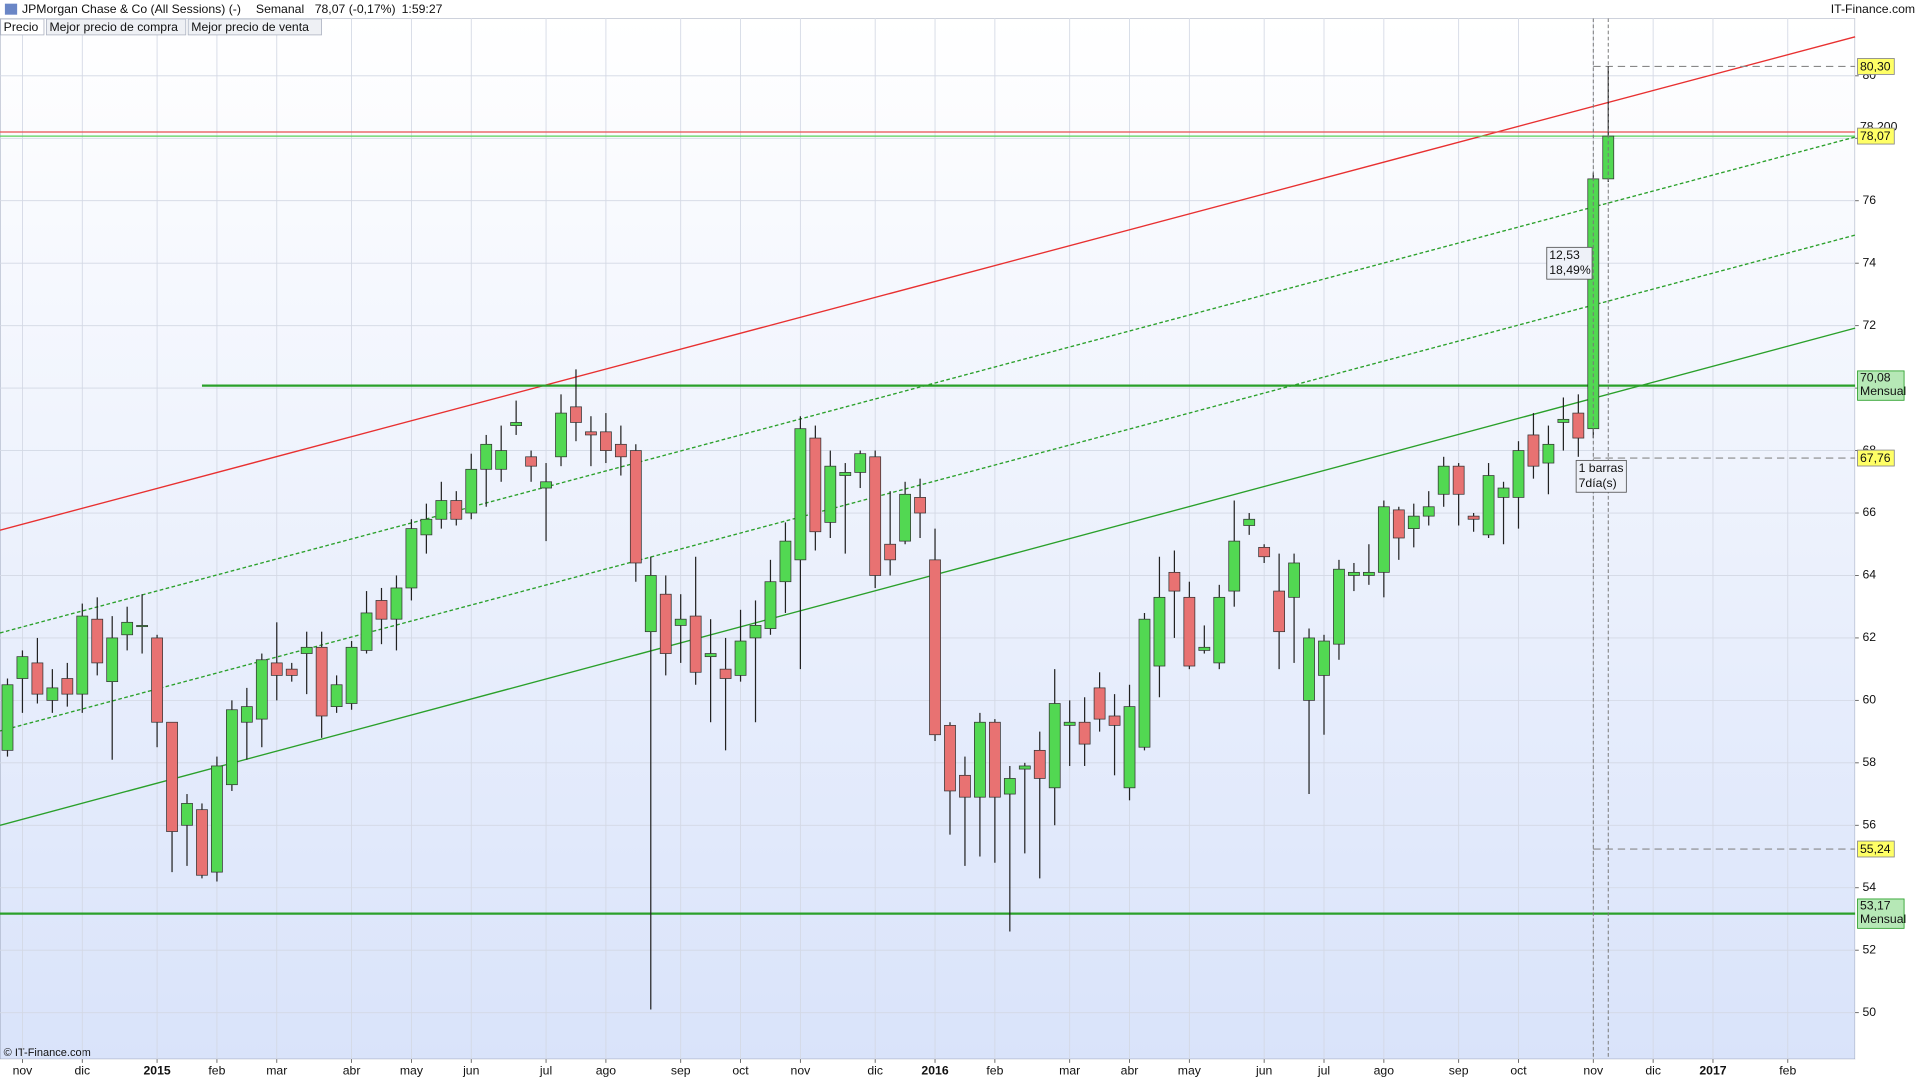 The width and height of the screenshot is (1920, 1080). What do you see at coordinates (1564, 255) in the screenshot?
I see `measure-change: 12,53` at bounding box center [1564, 255].